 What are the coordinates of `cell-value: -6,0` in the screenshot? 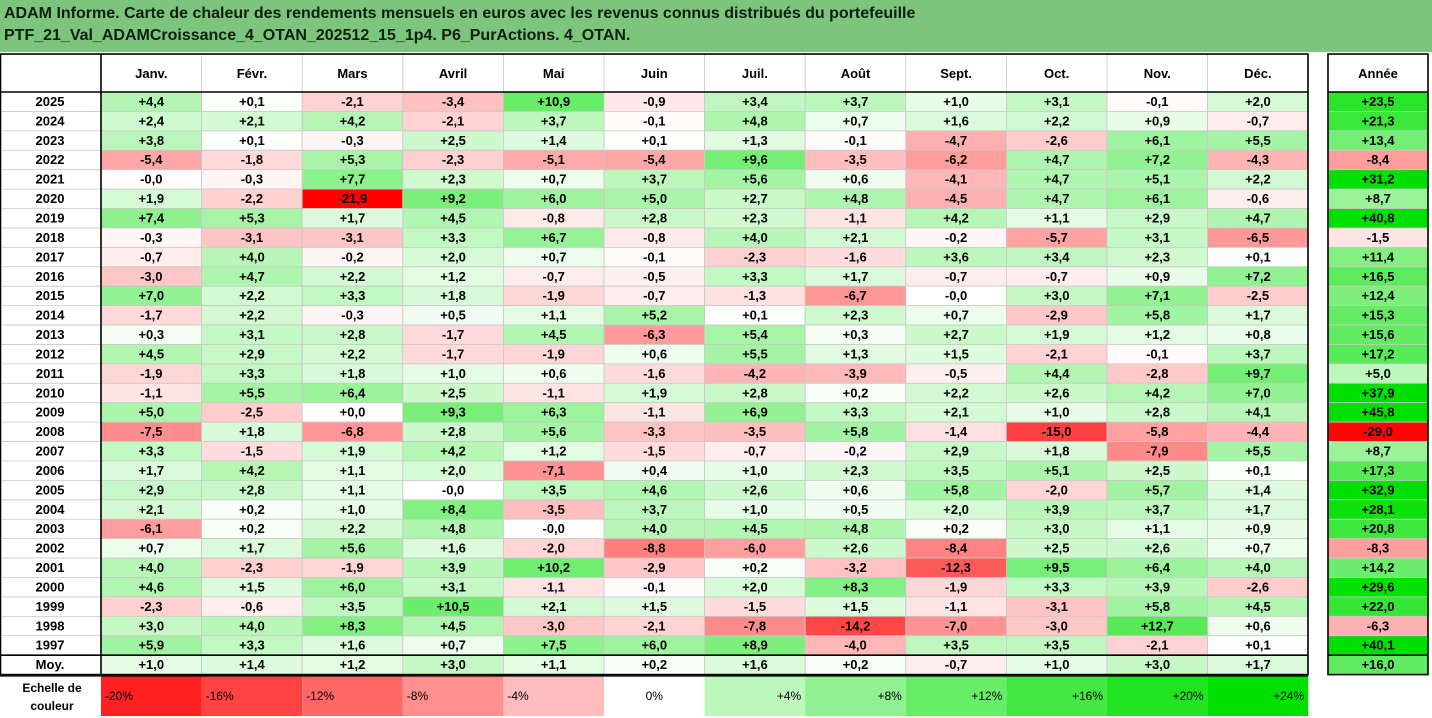 It's located at (755, 548).